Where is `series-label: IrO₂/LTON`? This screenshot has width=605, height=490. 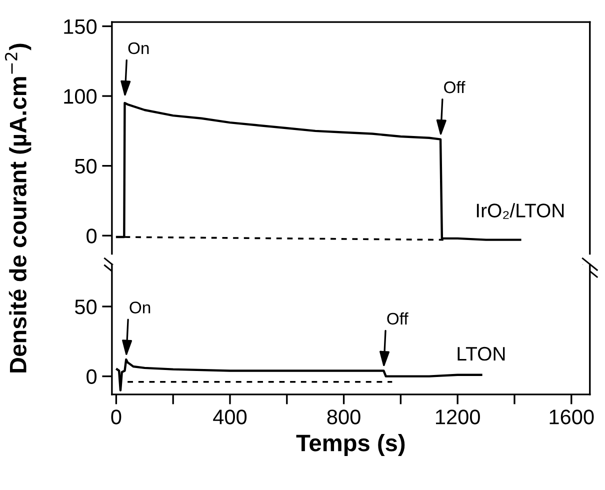 series-label: IrO₂/LTON is located at coordinates (520, 211).